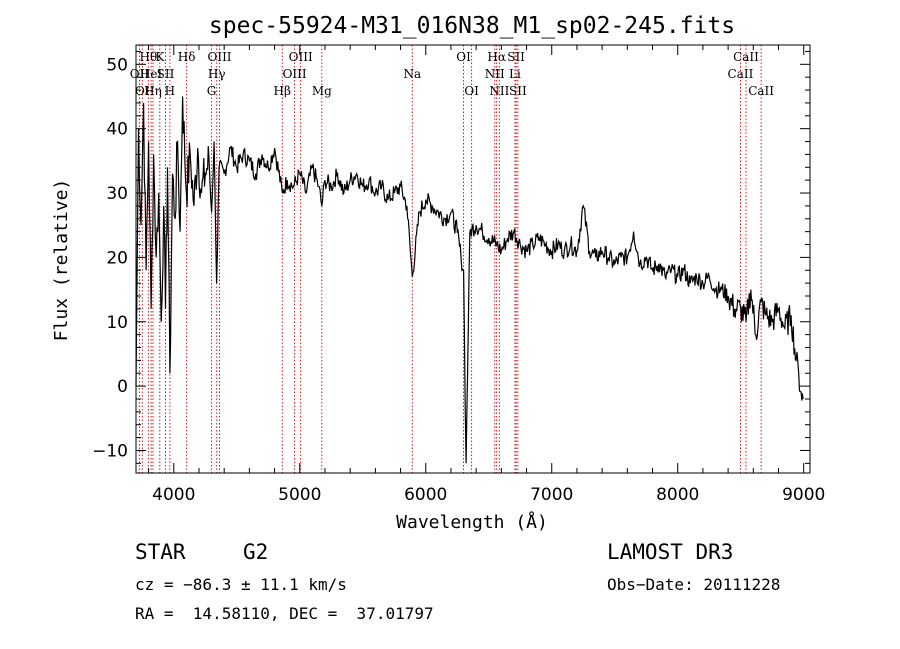  I want to click on x-tick-label: 9000, so click(803, 495).